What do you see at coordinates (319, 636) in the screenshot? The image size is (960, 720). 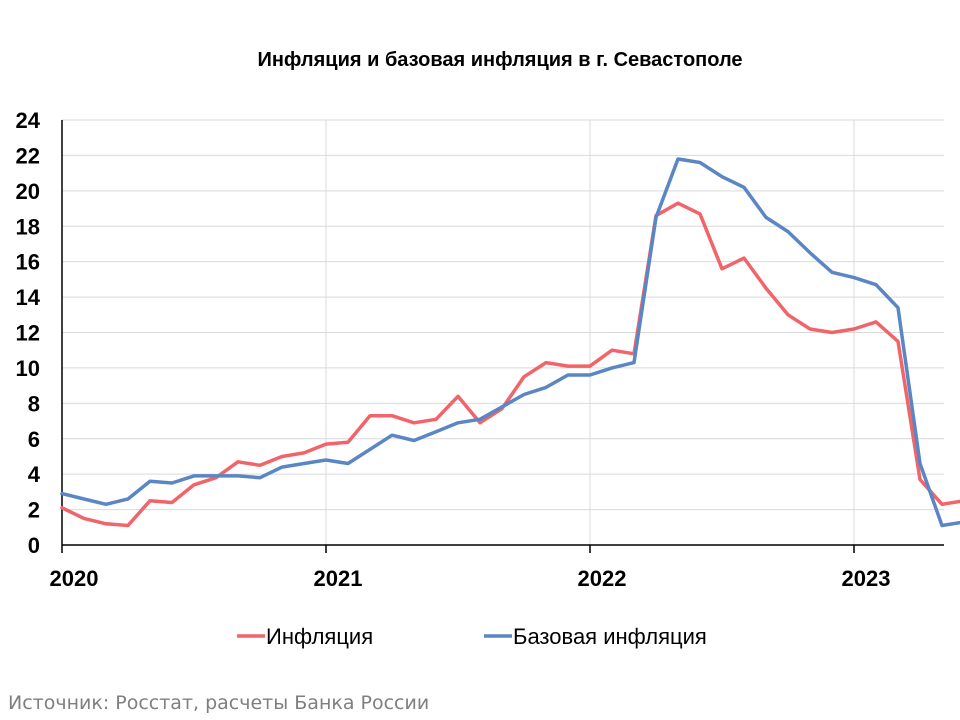 I see `legend-label: Инфляция` at bounding box center [319, 636].